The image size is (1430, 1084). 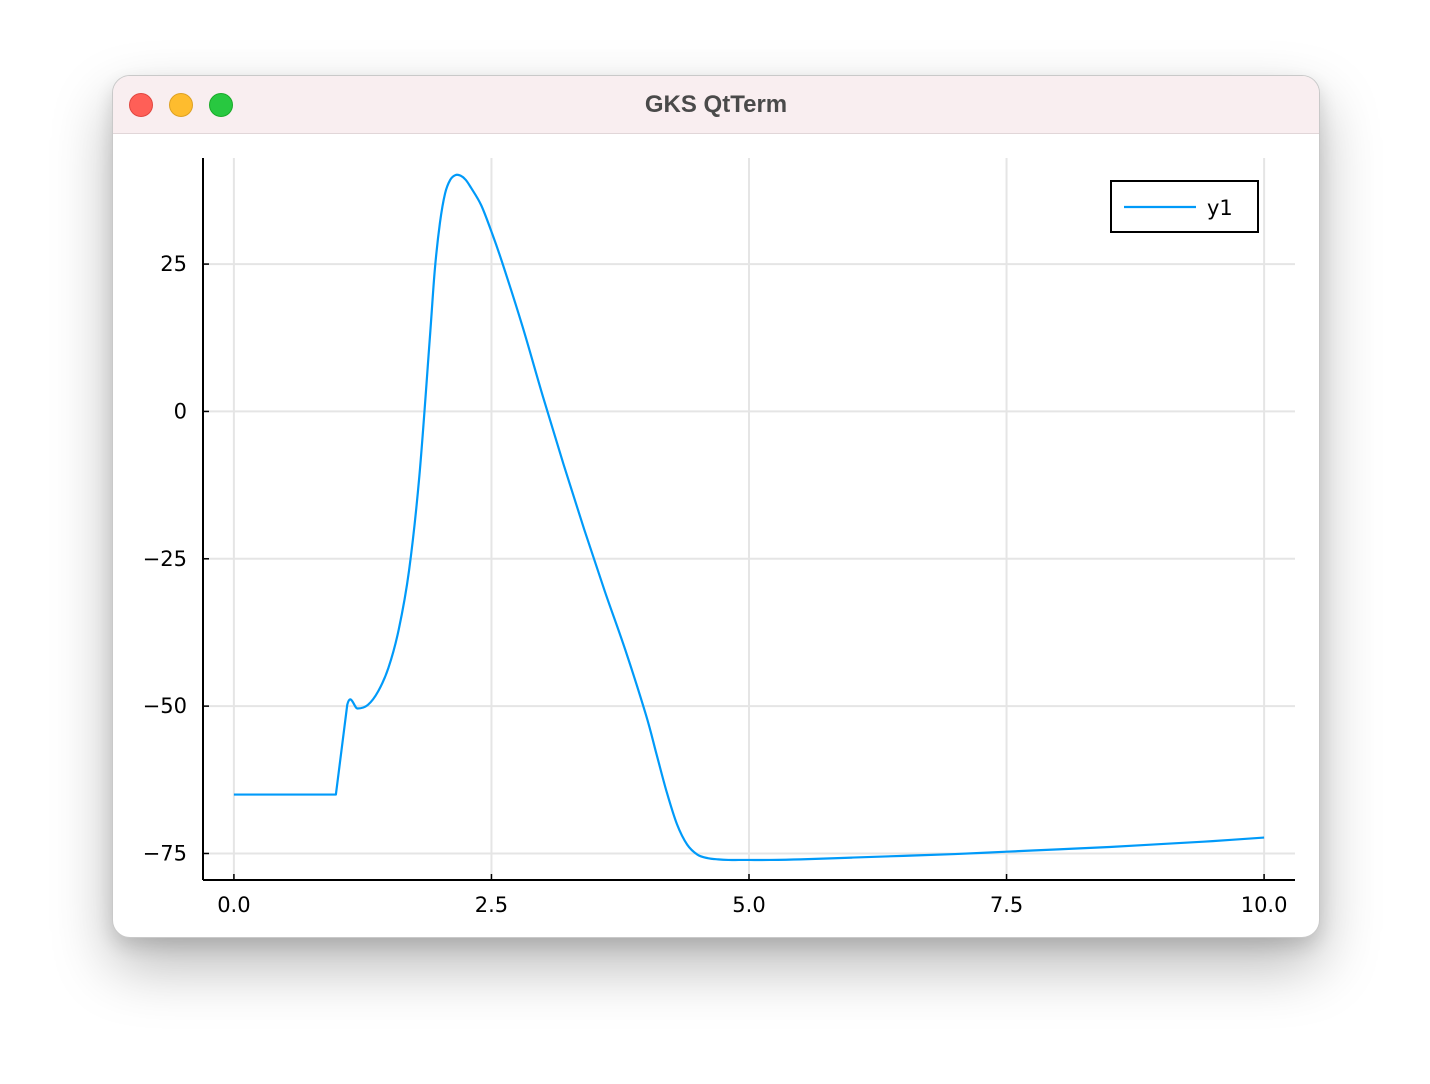 I want to click on minimize-circle-icon, so click(x=181, y=105).